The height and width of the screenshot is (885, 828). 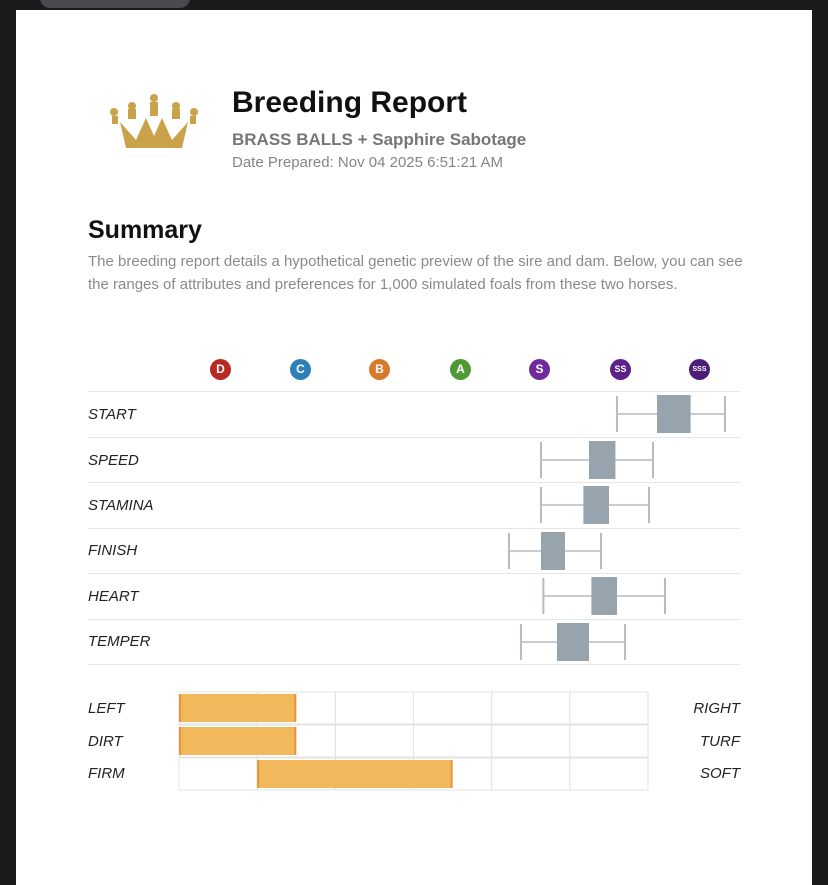 I want to click on report-subtitle: BRASS BALLS + Sapphire Sabotage, so click(x=379, y=139).